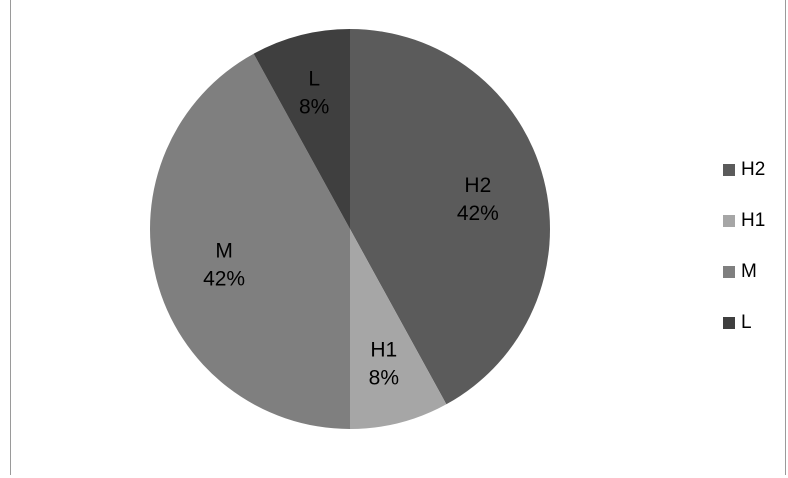 This screenshot has height=478, width=788. I want to click on legend: H2 H1 M L, so click(753, 262).